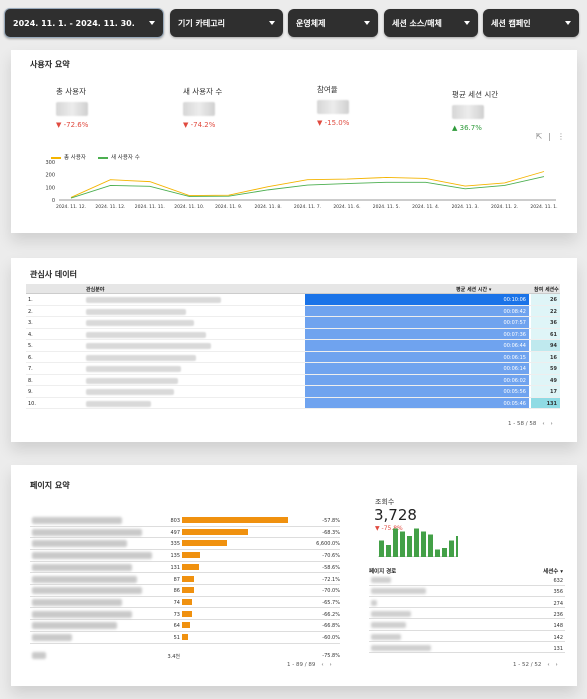 This screenshot has height=699, width=587. I want to click on views-cell: 497, so click(175, 532).